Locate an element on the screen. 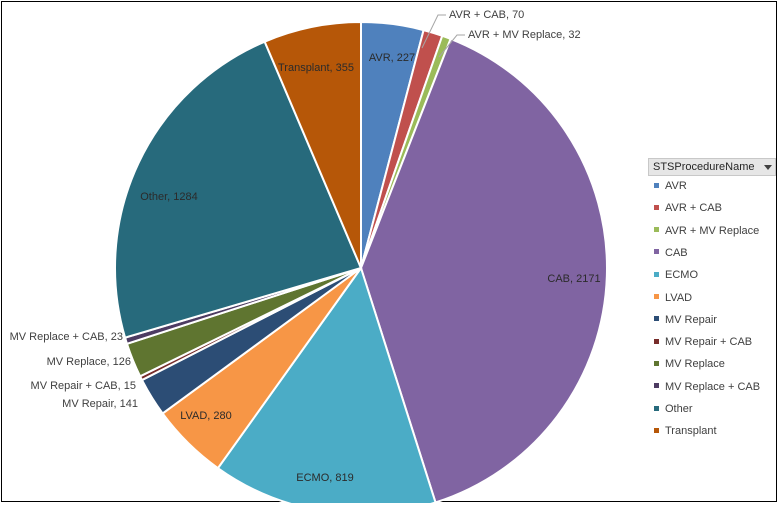  data-label-lvad: LVAD, 280 is located at coordinates (206, 416).